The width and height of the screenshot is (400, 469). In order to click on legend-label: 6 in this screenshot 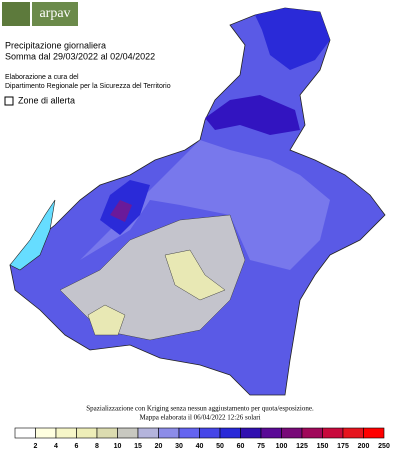, I will do `click(77, 446)`.